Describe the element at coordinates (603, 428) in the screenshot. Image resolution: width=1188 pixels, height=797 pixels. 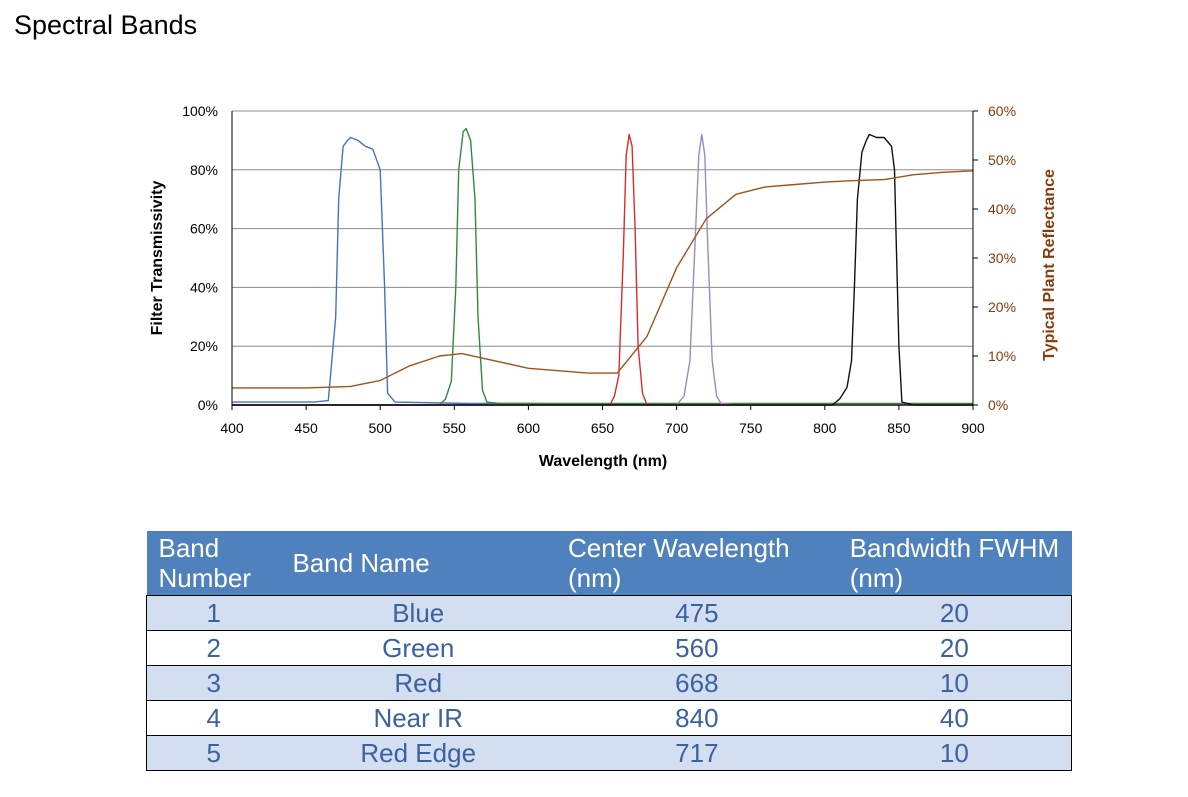
I see `x-tick-label: 650` at that location.